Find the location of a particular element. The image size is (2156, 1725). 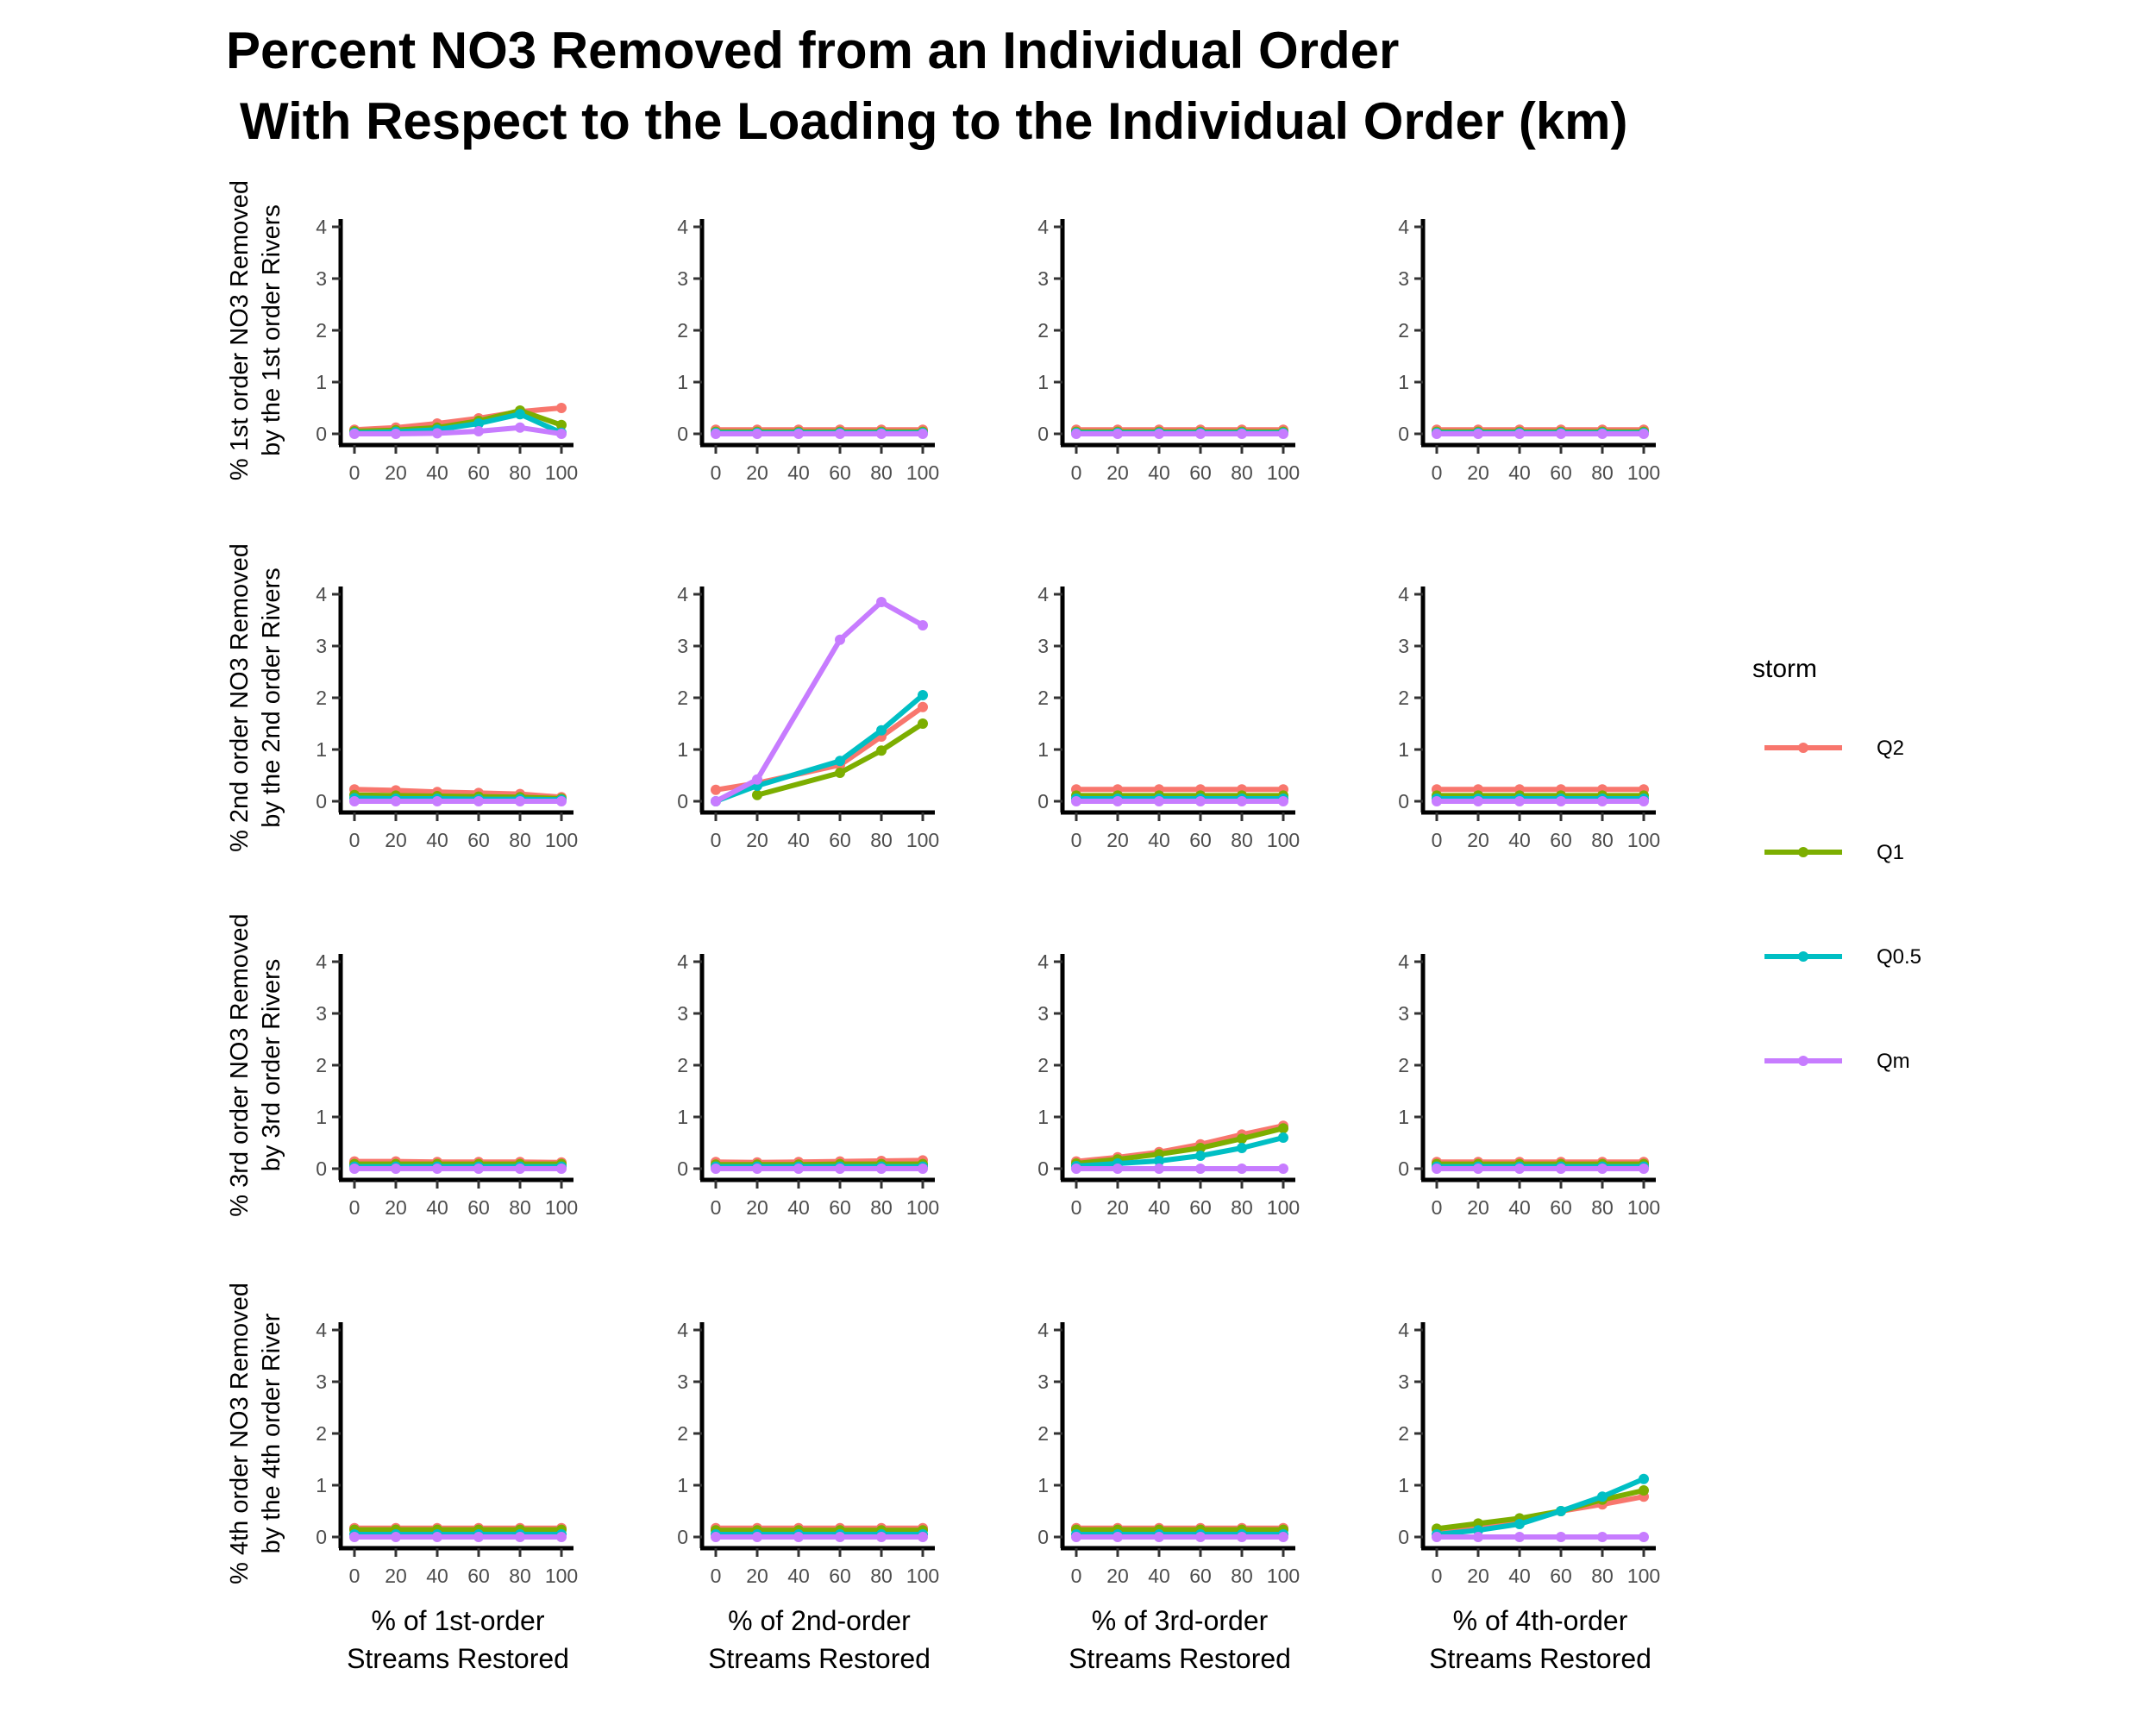

x-tick-label: 40 is located at coordinates (798, 840).